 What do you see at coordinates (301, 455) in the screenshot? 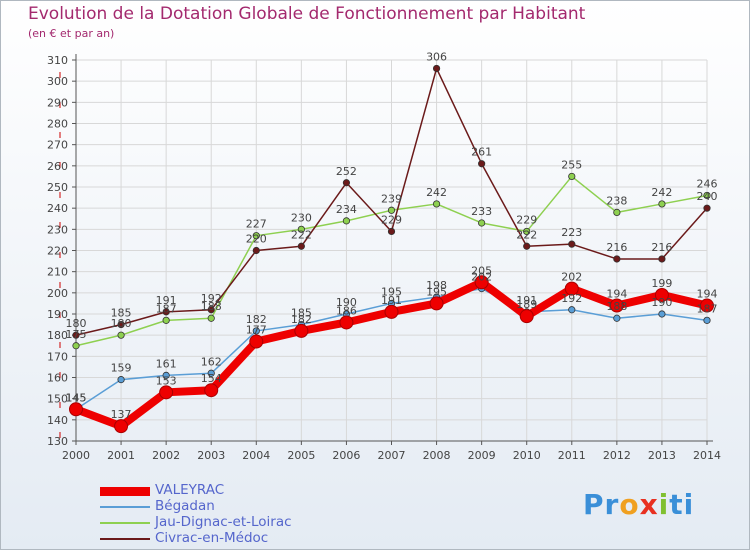
I see `x-tick-label: 2005` at bounding box center [301, 455].